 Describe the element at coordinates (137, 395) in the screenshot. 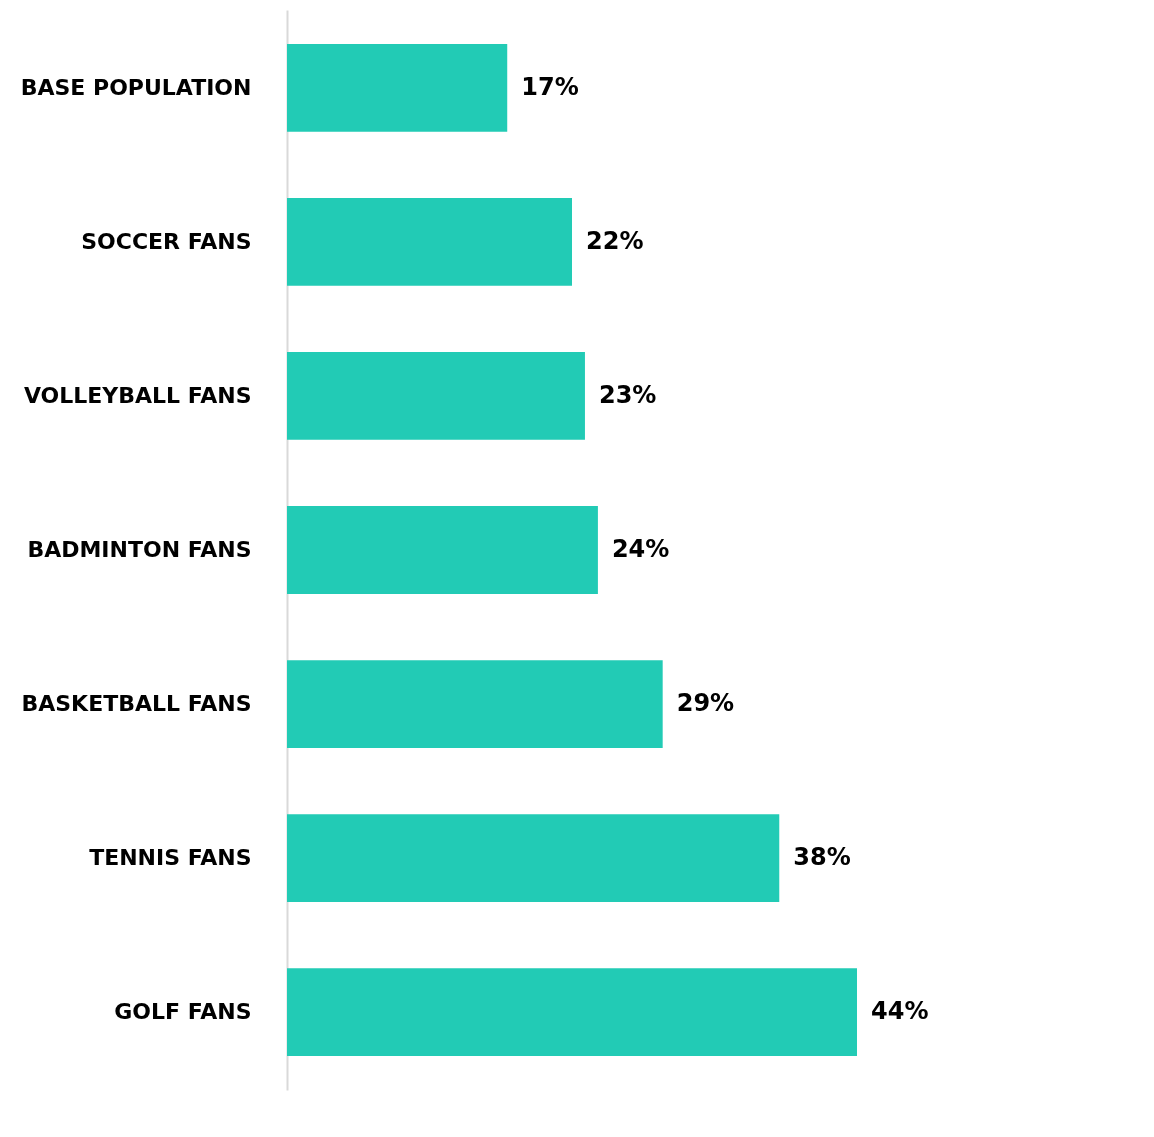

I see `y-tick-label: VOLLEYBALL FANS` at that location.